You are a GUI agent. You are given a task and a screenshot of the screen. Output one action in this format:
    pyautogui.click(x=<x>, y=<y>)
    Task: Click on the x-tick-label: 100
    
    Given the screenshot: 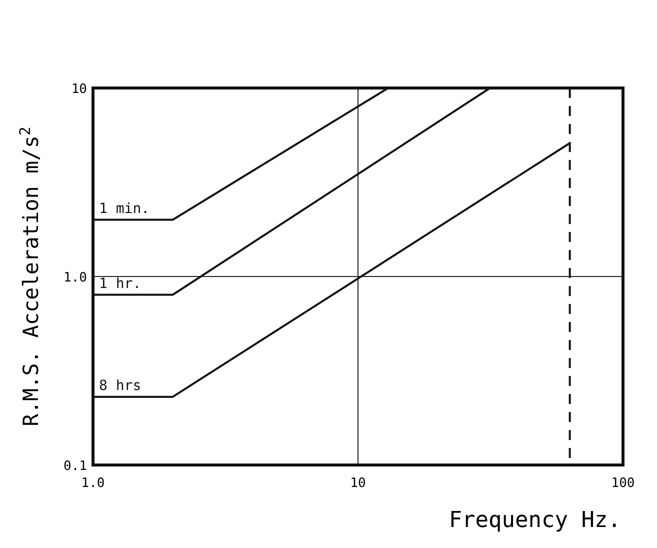 What is the action you would take?
    pyautogui.click(x=623, y=483)
    